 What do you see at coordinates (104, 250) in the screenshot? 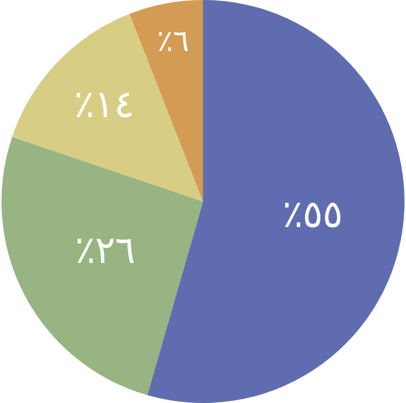
I see `data-label: ٢٦٪` at bounding box center [104, 250].